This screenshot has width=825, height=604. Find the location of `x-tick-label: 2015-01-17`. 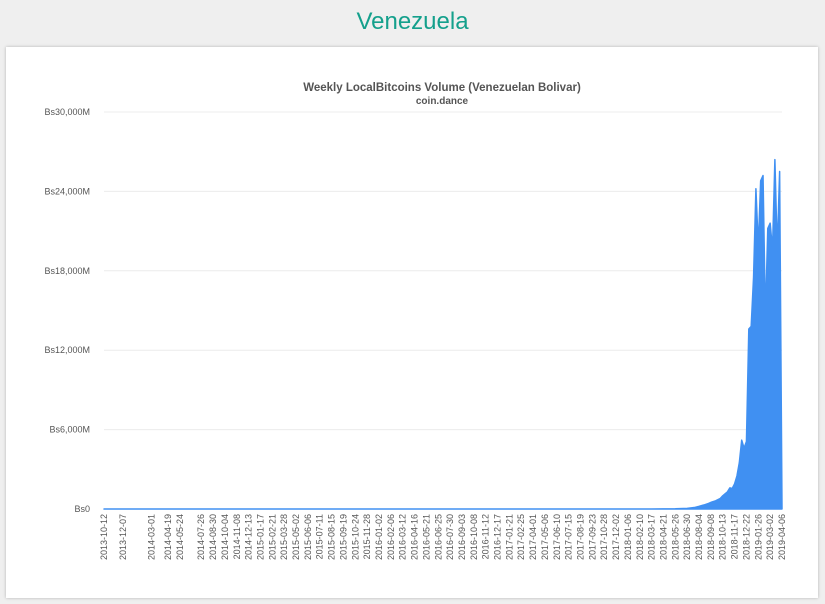

x-tick-label: 2015-01-17 is located at coordinates (260, 537).